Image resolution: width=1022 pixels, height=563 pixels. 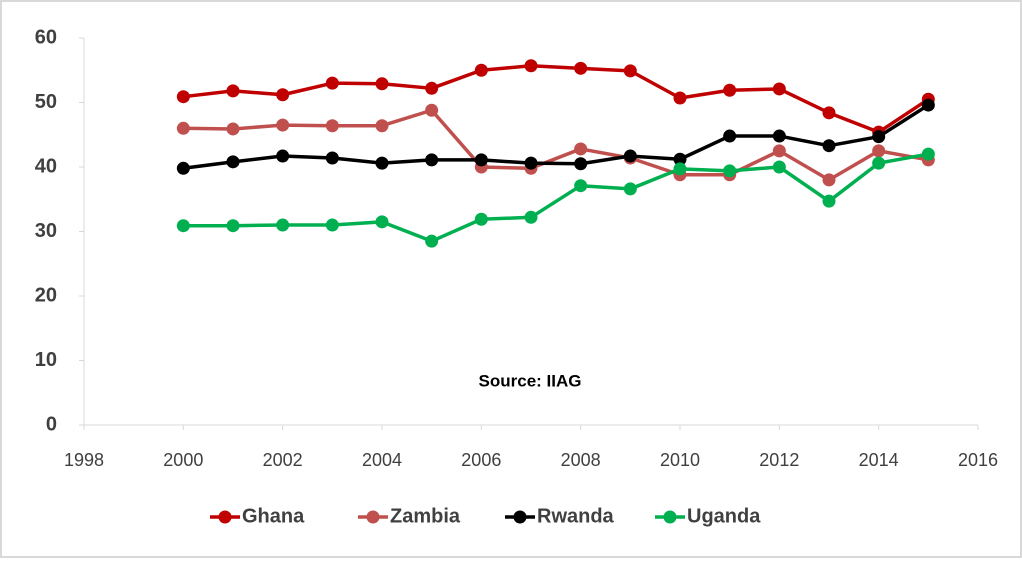 What do you see at coordinates (481, 460) in the screenshot?
I see `x-tick-label: 2006` at bounding box center [481, 460].